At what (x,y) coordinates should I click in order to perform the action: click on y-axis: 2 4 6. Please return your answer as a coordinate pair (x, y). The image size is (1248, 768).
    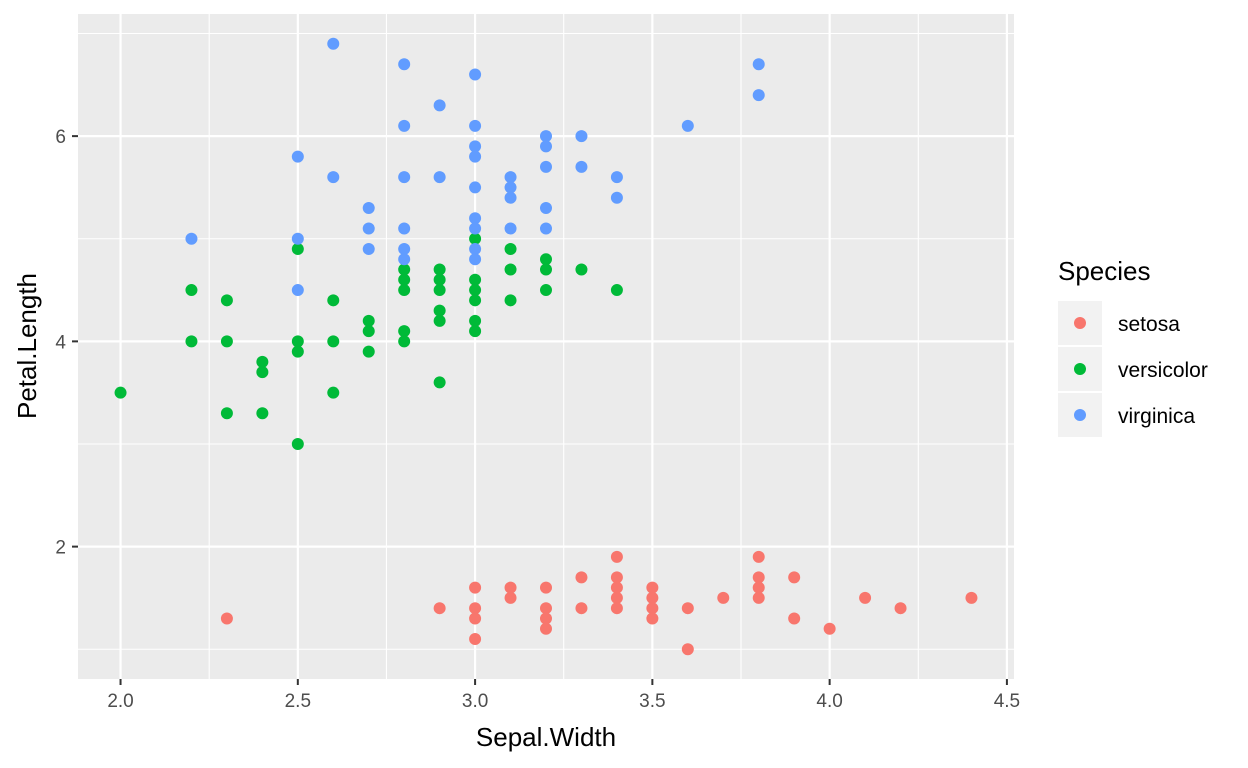
    Looking at the image, I should click on (66, 343).